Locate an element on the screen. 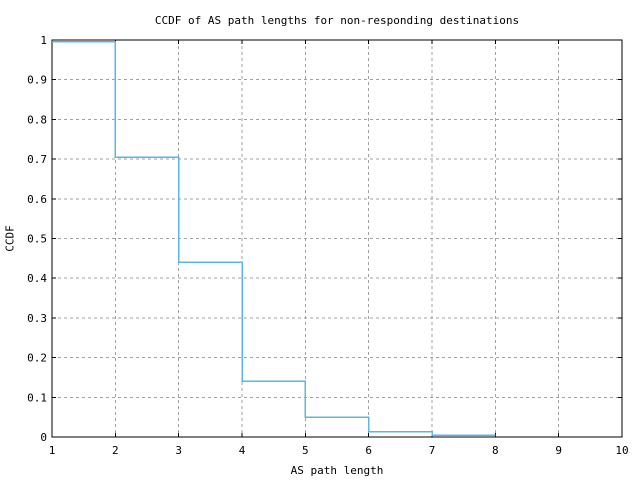 The image size is (640, 480). x-tick-label: 1 is located at coordinates (52, 450).